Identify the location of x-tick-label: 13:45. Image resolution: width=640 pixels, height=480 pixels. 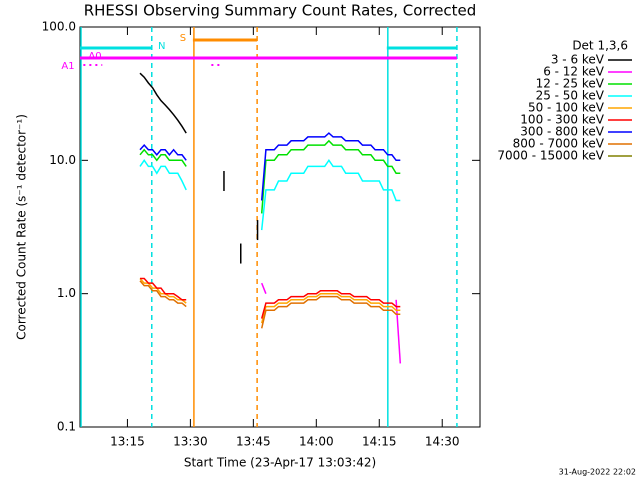
(253, 442).